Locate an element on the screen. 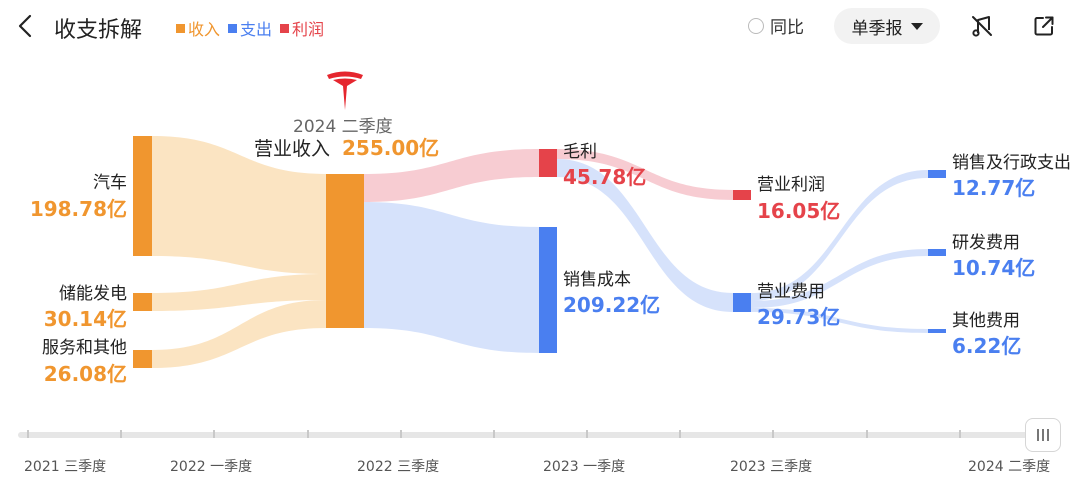  flow-revenue-to-gross-profit is located at coordinates (451, 175).